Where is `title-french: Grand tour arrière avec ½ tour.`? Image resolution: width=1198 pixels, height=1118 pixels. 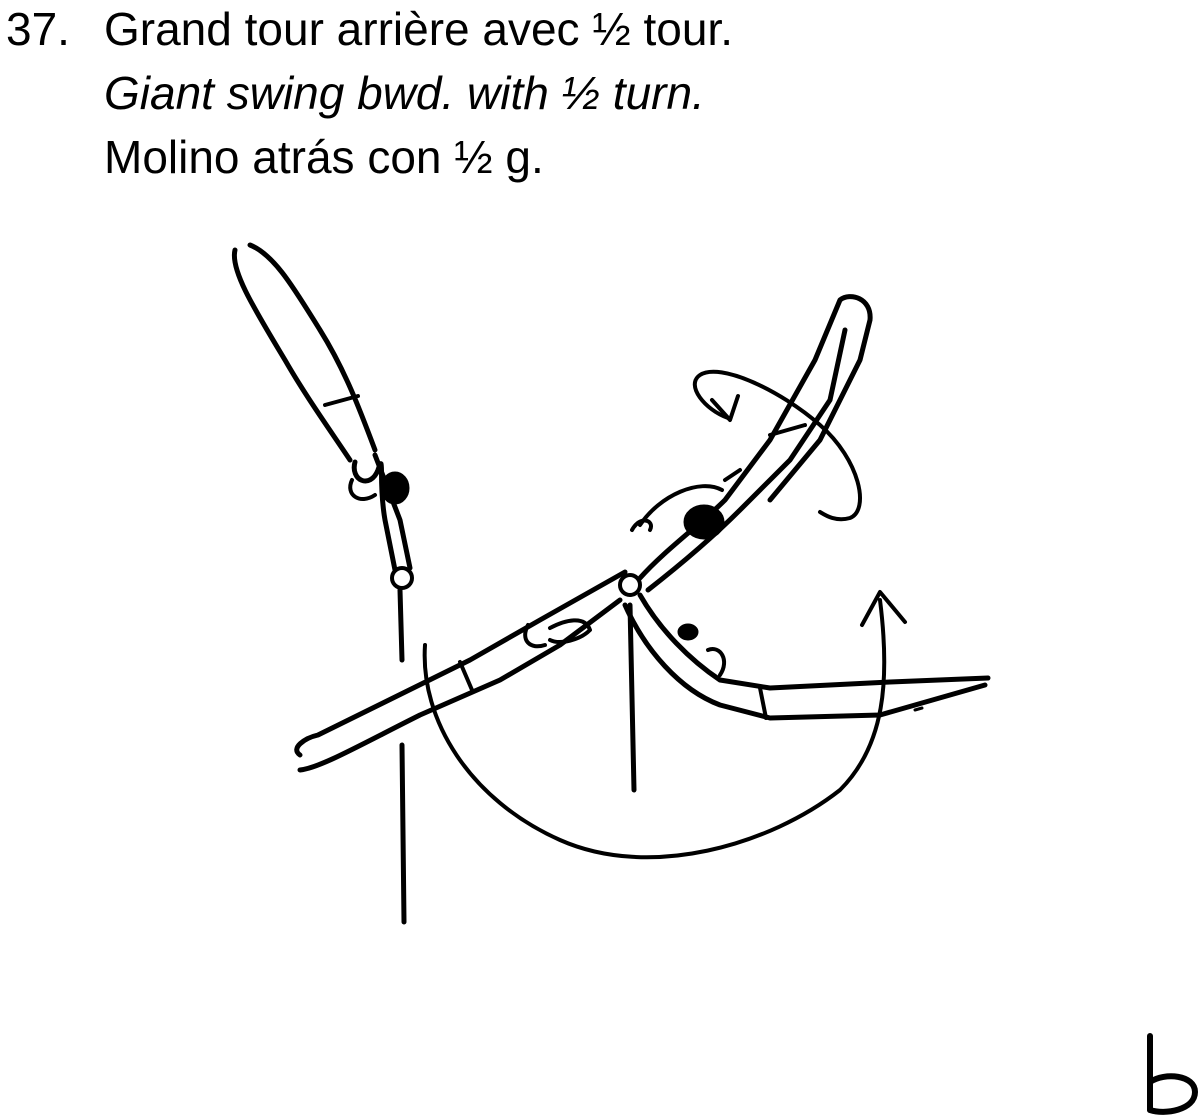
title-french: Grand tour arrière avec ½ tour. is located at coordinates (418, 29).